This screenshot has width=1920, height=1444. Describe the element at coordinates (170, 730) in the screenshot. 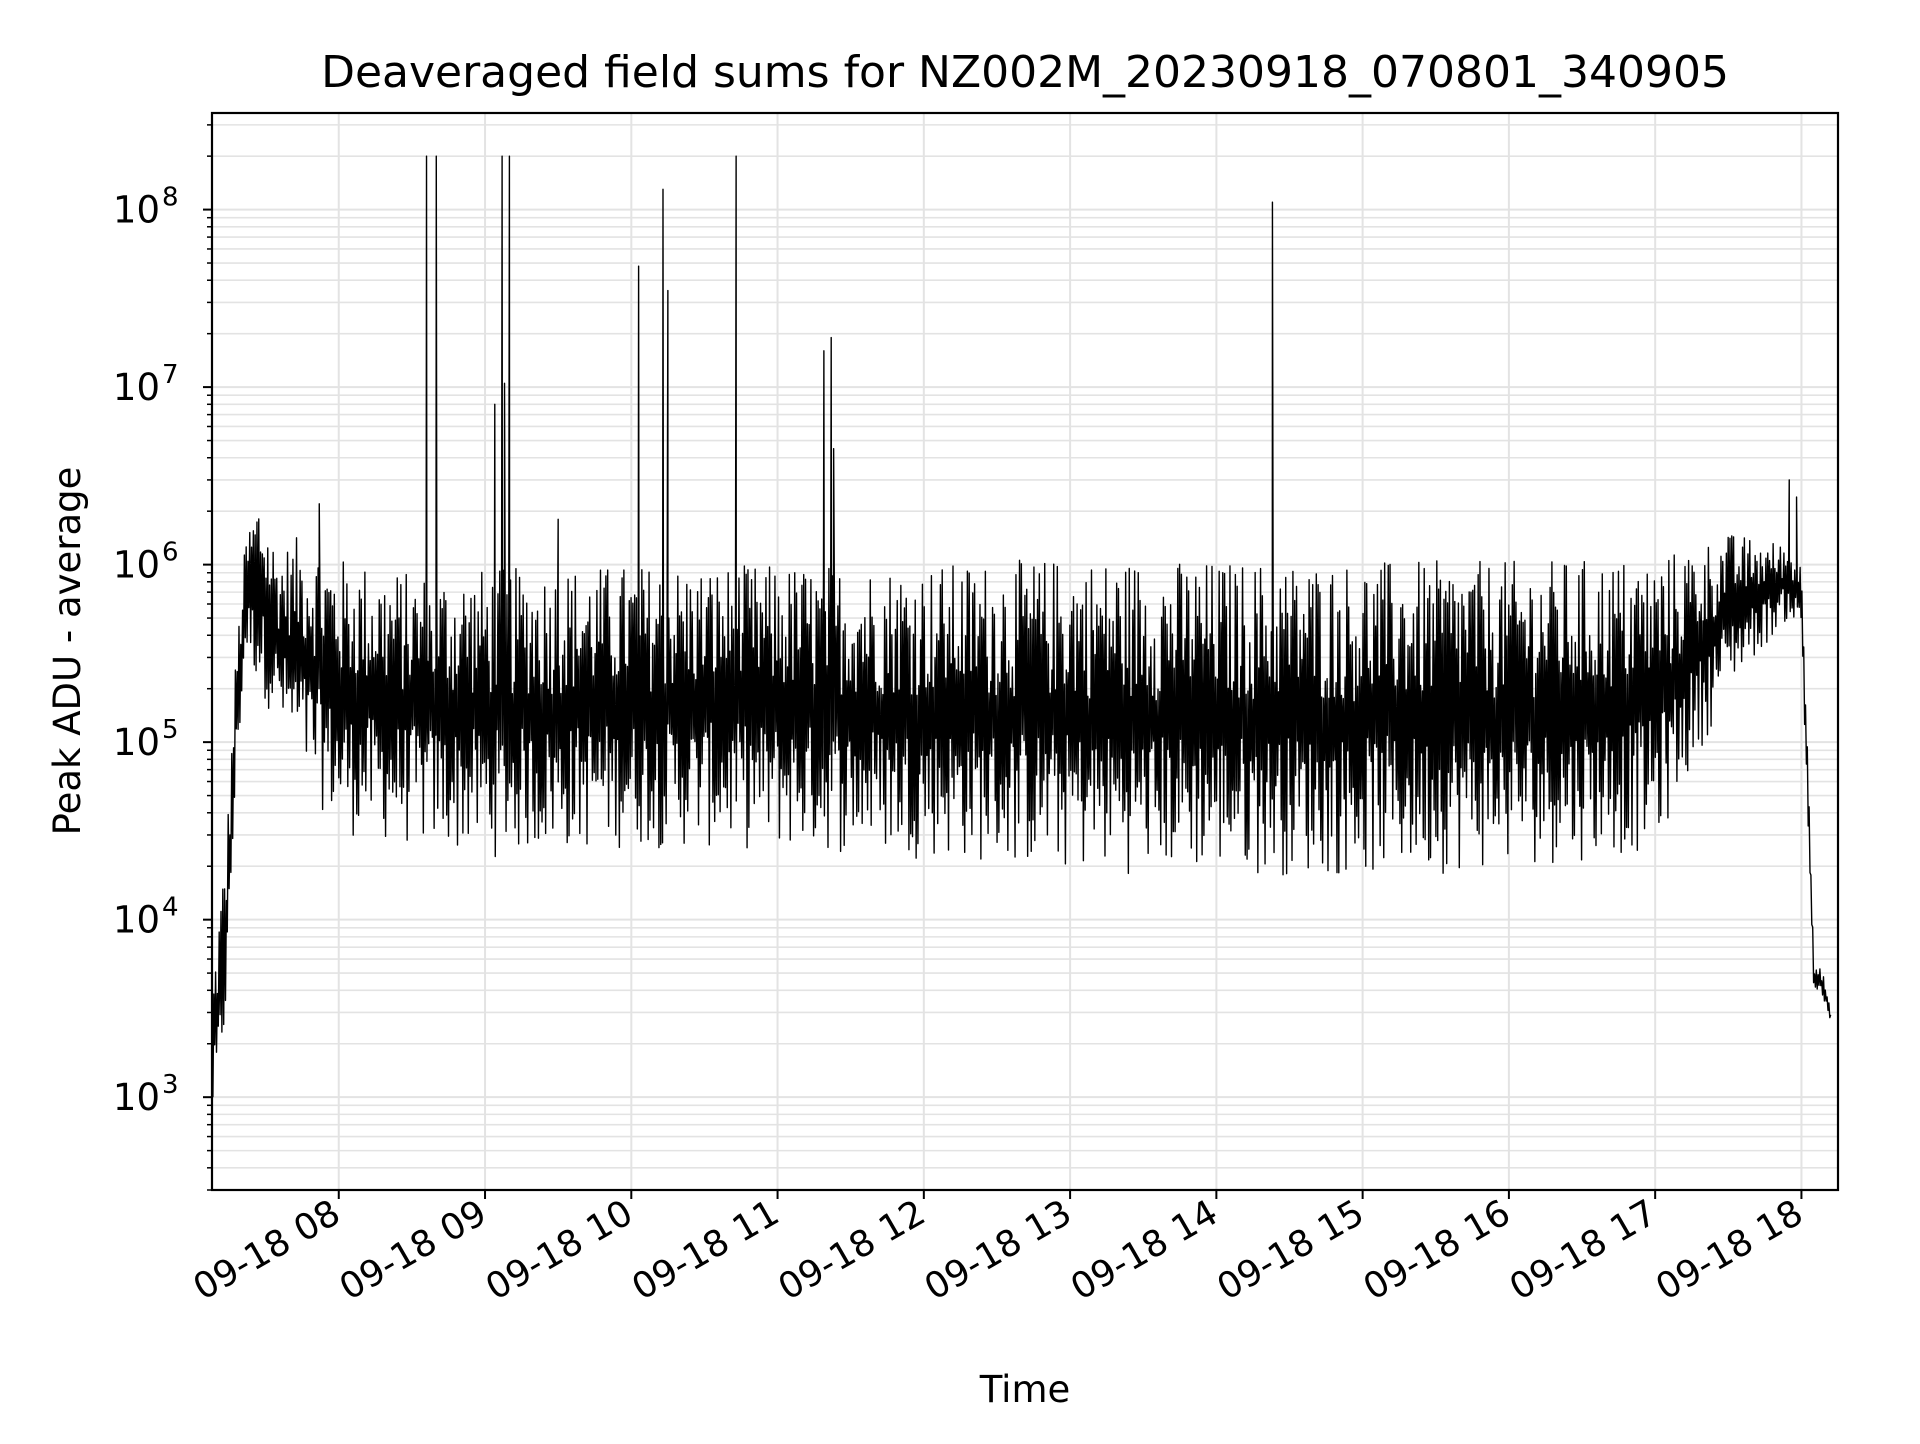

I see `y-tick-label-exponent: 5` at that location.